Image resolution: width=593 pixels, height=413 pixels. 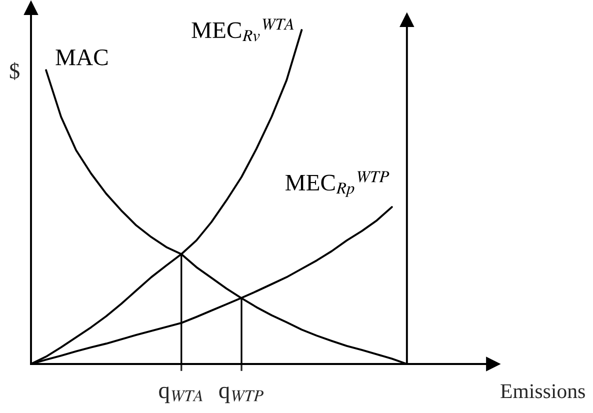 What do you see at coordinates (542, 391) in the screenshot?
I see `x-axis-title: Emissions` at bounding box center [542, 391].